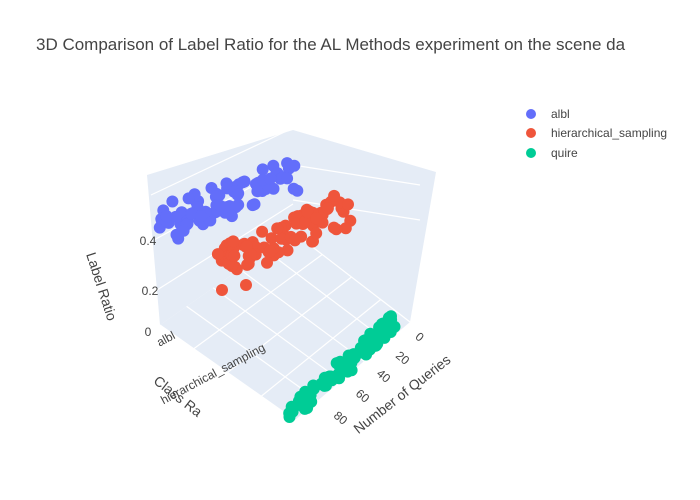 The height and width of the screenshot is (500, 700). Describe the element at coordinates (148, 241) in the screenshot. I see `z-tick-2: 0.4` at that location.